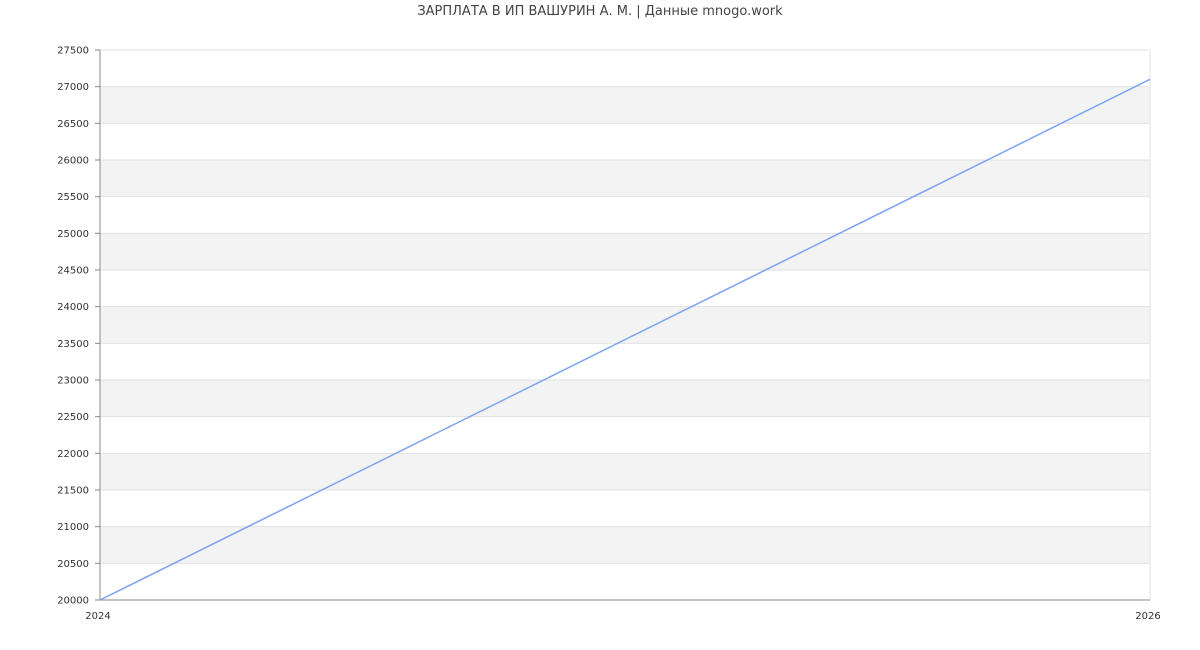 The width and height of the screenshot is (1200, 650). What do you see at coordinates (73, 491) in the screenshot?
I see `y-tick-label: 21500` at bounding box center [73, 491].